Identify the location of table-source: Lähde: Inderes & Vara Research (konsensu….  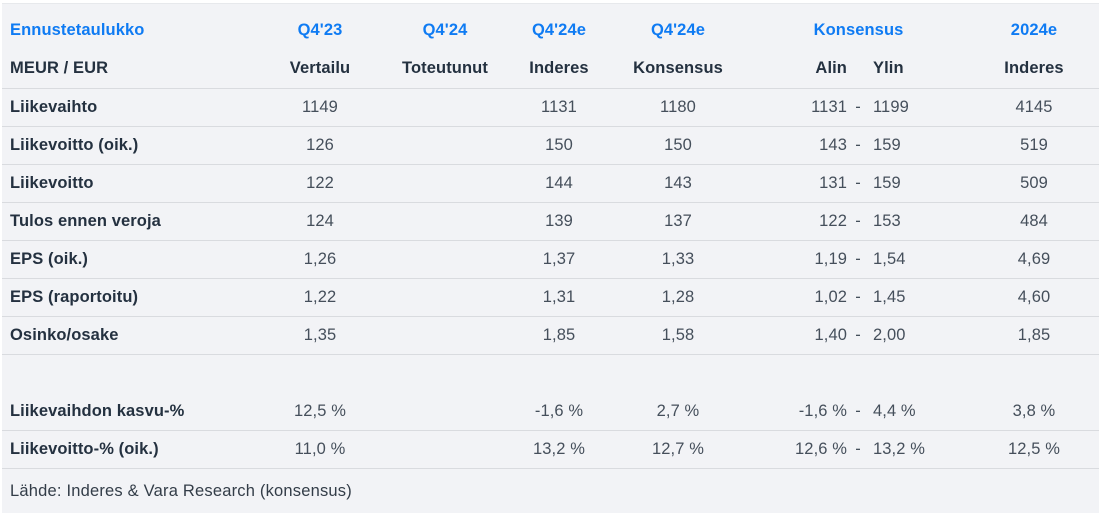
(550, 491).